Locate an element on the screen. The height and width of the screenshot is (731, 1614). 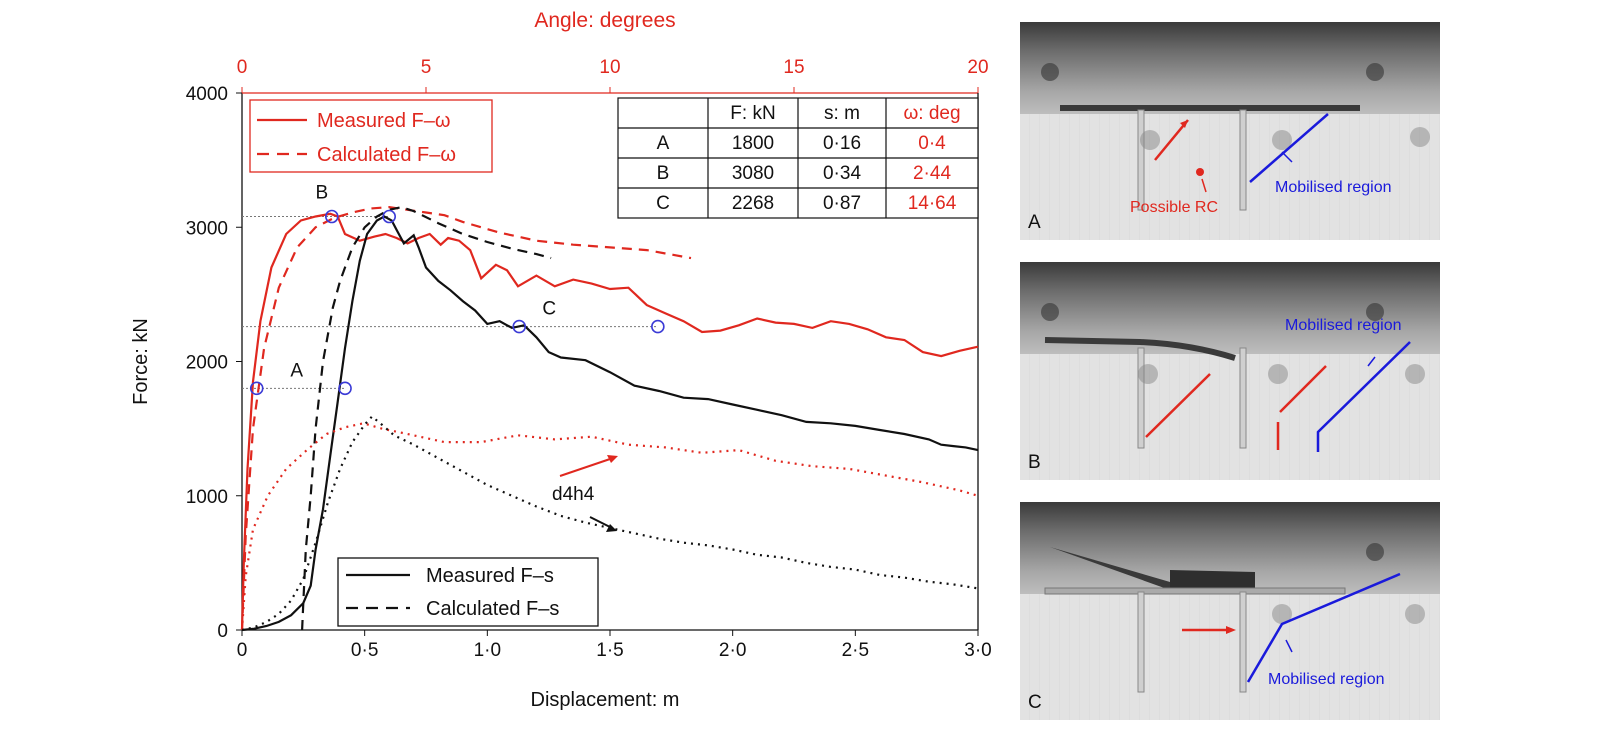
data-table-header: s: m is located at coordinates (842, 113).